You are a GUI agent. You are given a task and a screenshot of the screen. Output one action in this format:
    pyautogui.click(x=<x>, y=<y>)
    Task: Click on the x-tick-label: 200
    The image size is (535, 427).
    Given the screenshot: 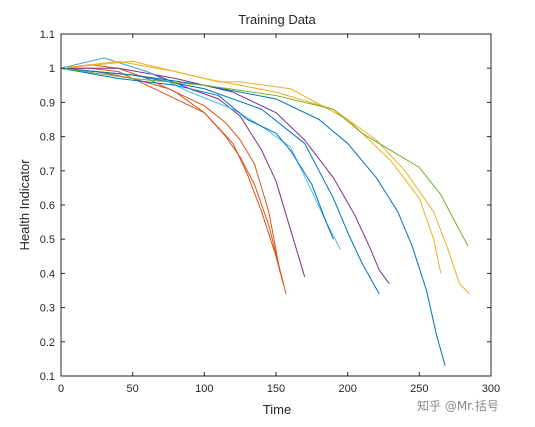 What is the action you would take?
    pyautogui.click(x=347, y=389)
    